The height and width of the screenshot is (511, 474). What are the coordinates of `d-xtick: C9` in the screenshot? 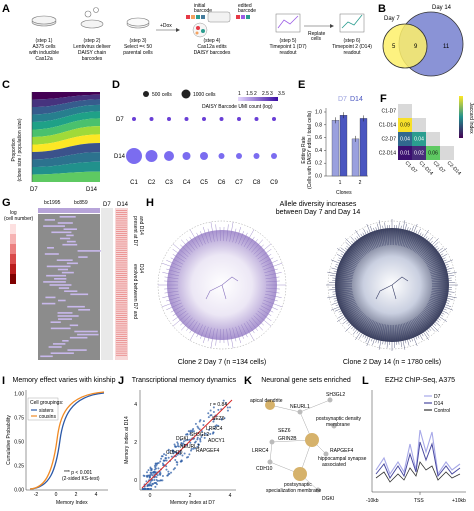 It's located at (274, 183).